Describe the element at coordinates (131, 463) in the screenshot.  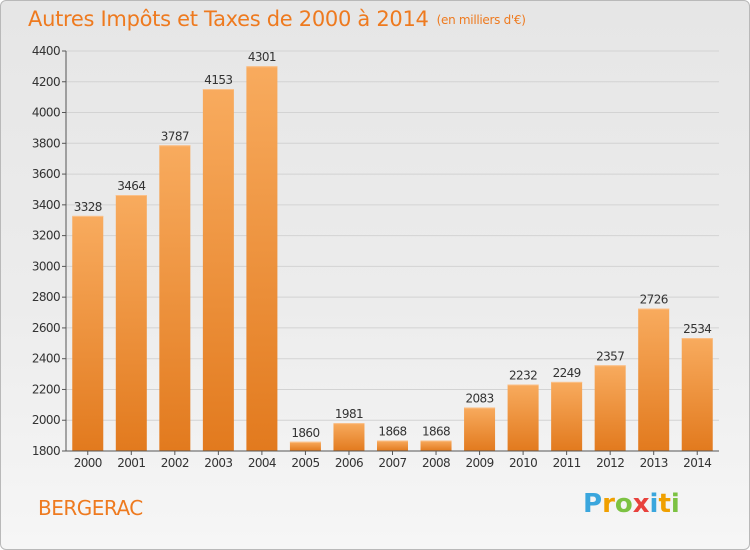
I see `x-tick-label: 2001` at that location.